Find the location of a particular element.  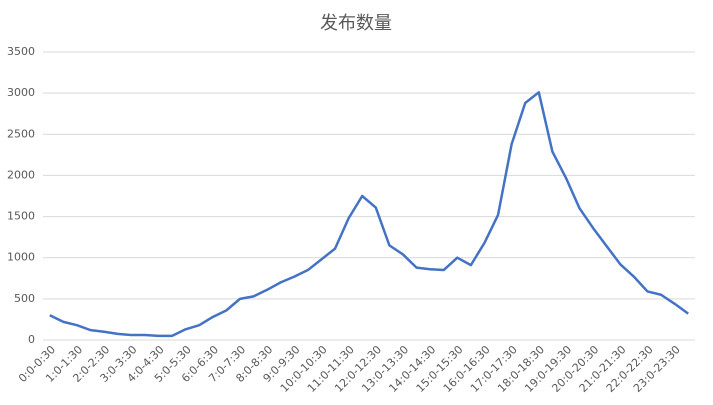

y-tick-label: 3000 is located at coordinates (21, 92).